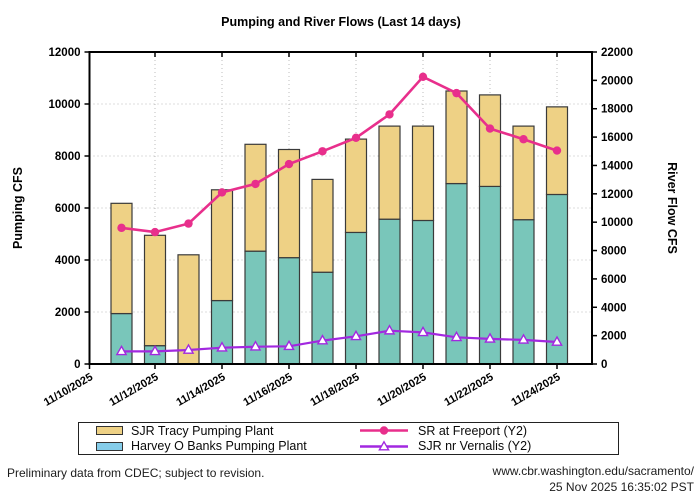 The image size is (700, 500). Describe the element at coordinates (614, 308) in the screenshot. I see `right-axis-tick-label: 4000` at that location.